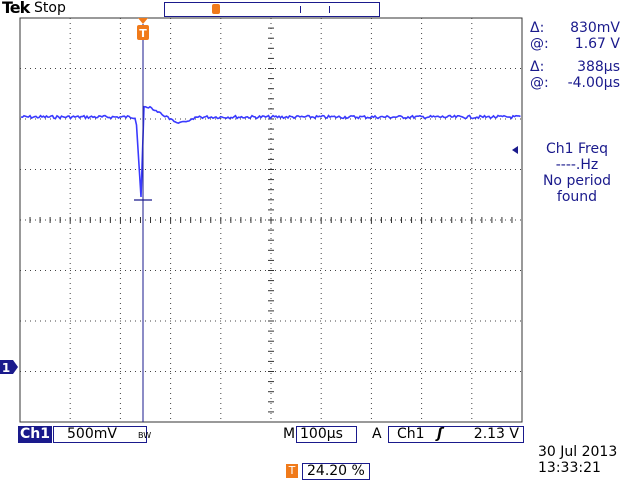 The width and height of the screenshot is (640, 480). What do you see at coordinates (315, 9) in the screenshot?
I see `record-window-bracket` at bounding box center [315, 9].